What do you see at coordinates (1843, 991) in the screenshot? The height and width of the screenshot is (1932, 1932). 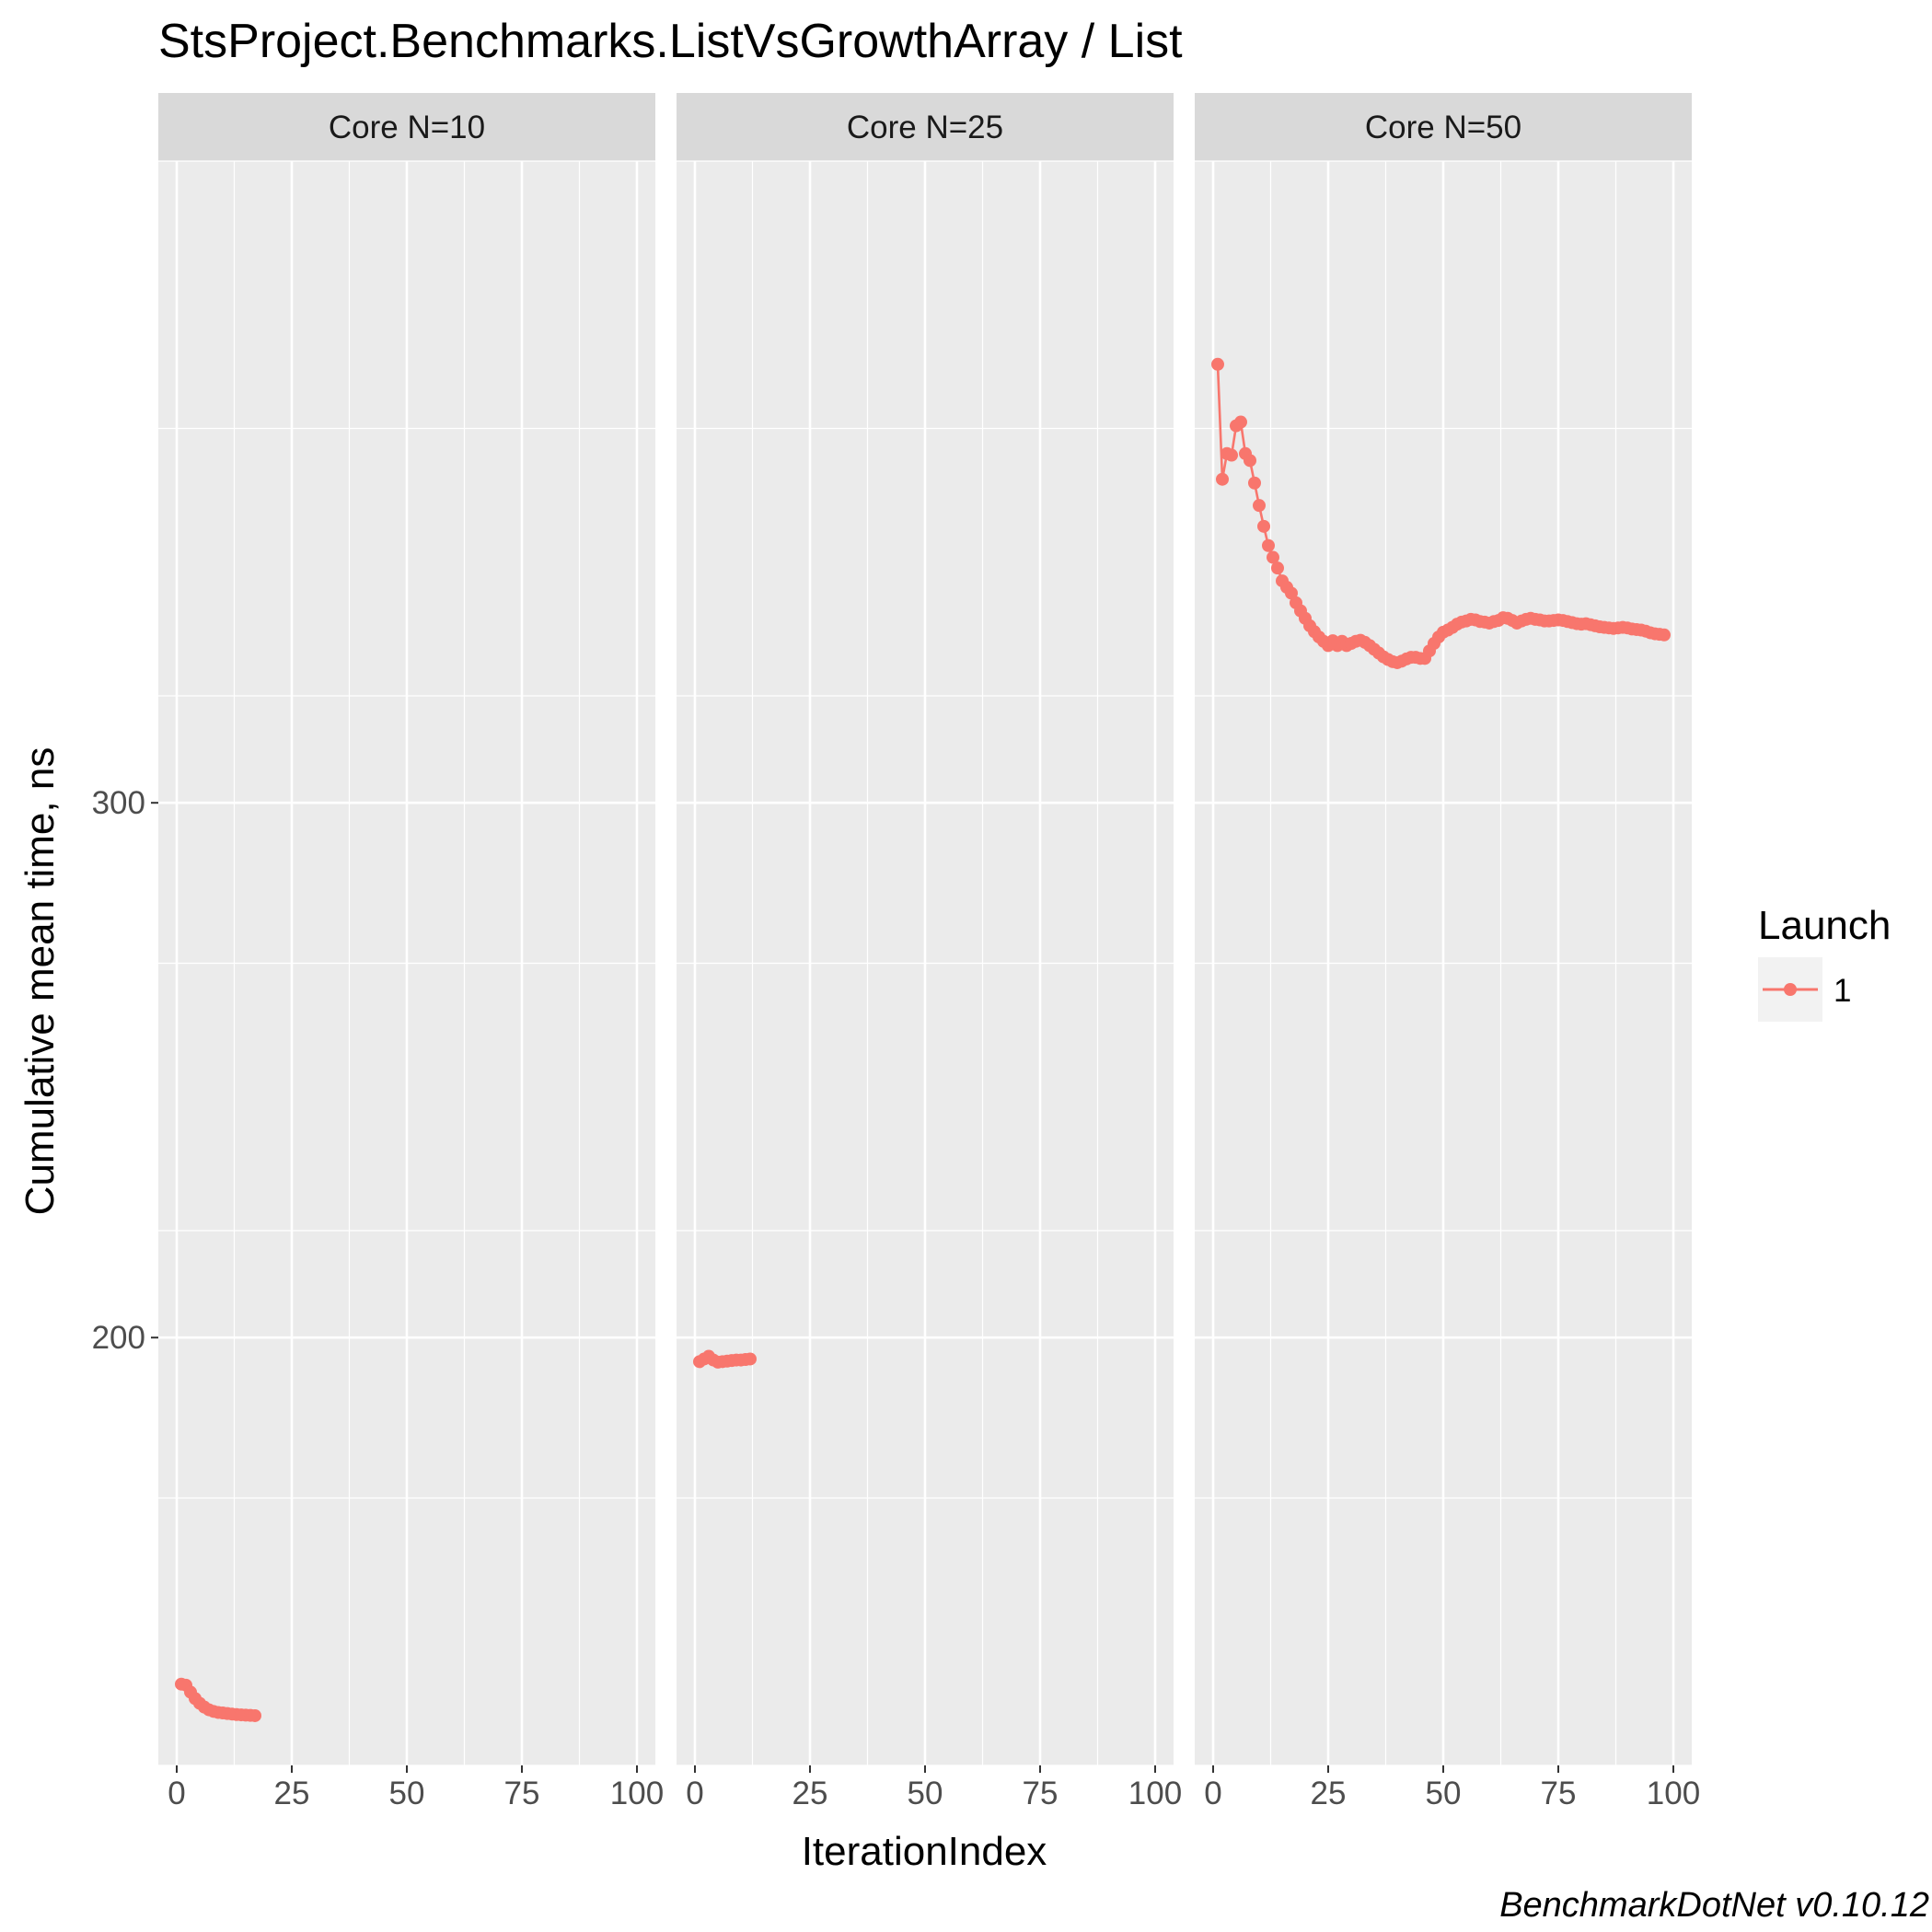 I see `legend-entry-label: 1` at bounding box center [1843, 991].